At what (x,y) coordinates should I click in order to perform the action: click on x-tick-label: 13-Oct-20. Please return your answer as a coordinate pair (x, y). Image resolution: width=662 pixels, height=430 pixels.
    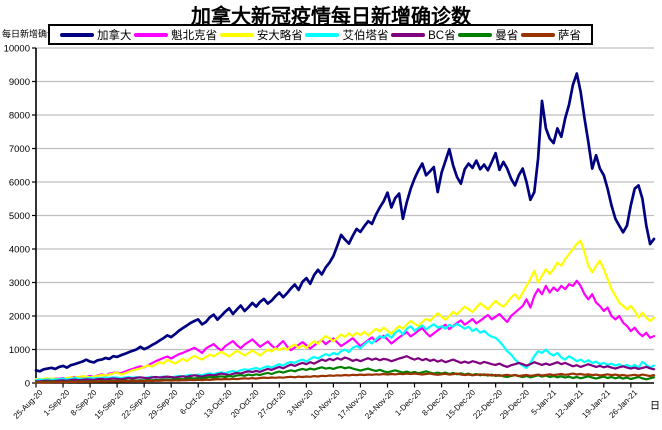
    Looking at the image, I should click on (218, 404).